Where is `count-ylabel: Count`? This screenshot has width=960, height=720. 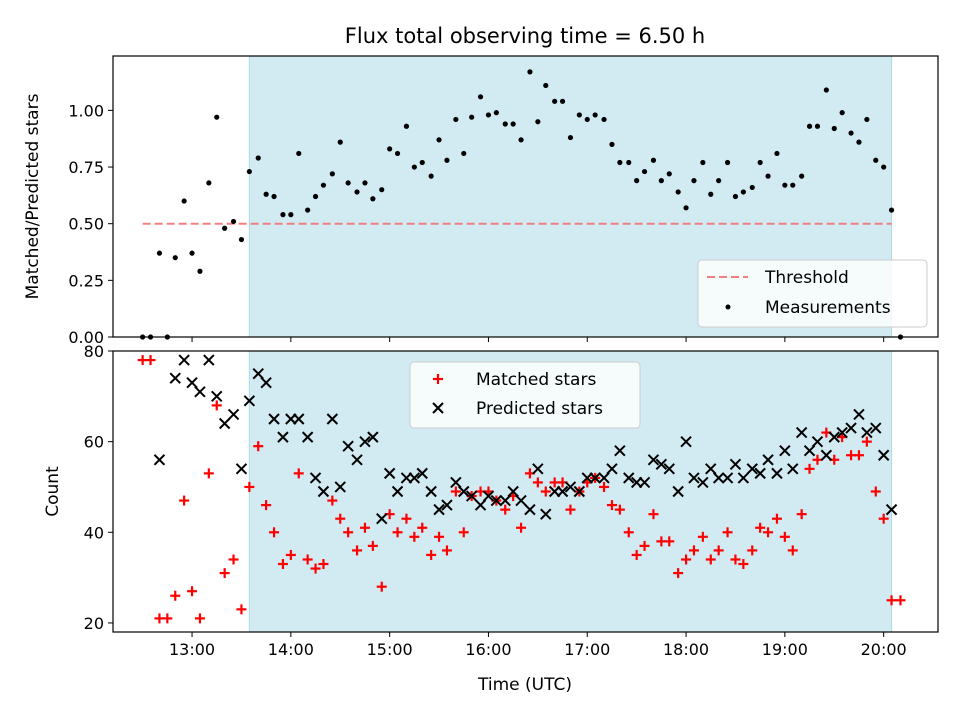
count-ylabel: Count is located at coordinates (53, 491).